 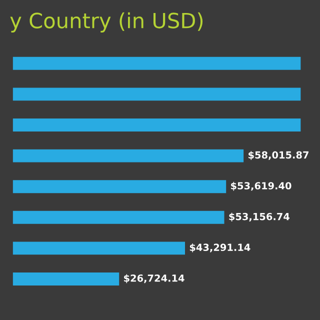 What do you see at coordinates (220, 247) in the screenshot?
I see `data-label: $43,291.14` at bounding box center [220, 247].